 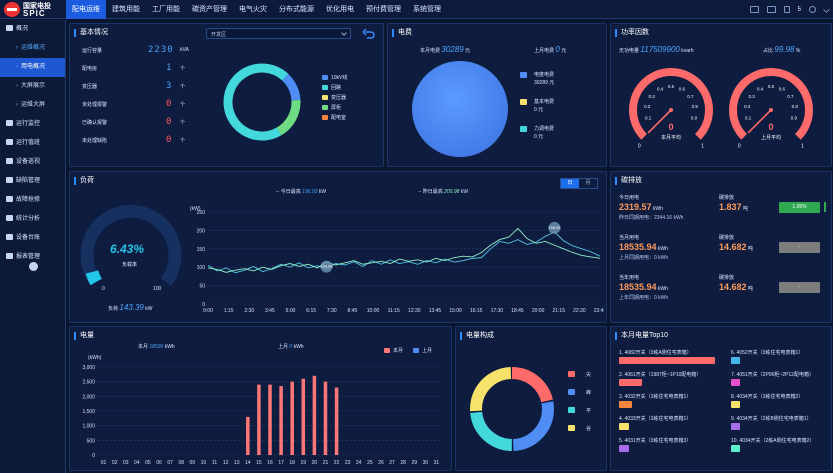 I want to click on sidebar-item-3: › 用电概况, so click(x=32, y=67).